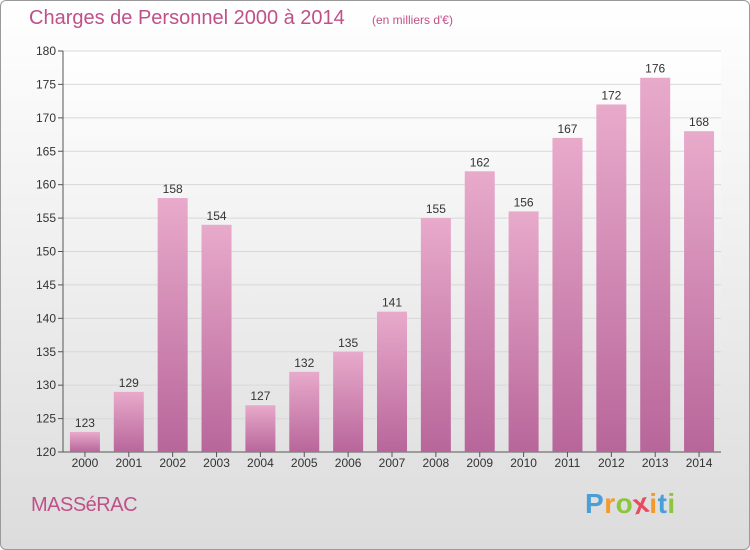 This screenshot has width=750, height=550. I want to click on x-tick-label: 2000, so click(85, 463).